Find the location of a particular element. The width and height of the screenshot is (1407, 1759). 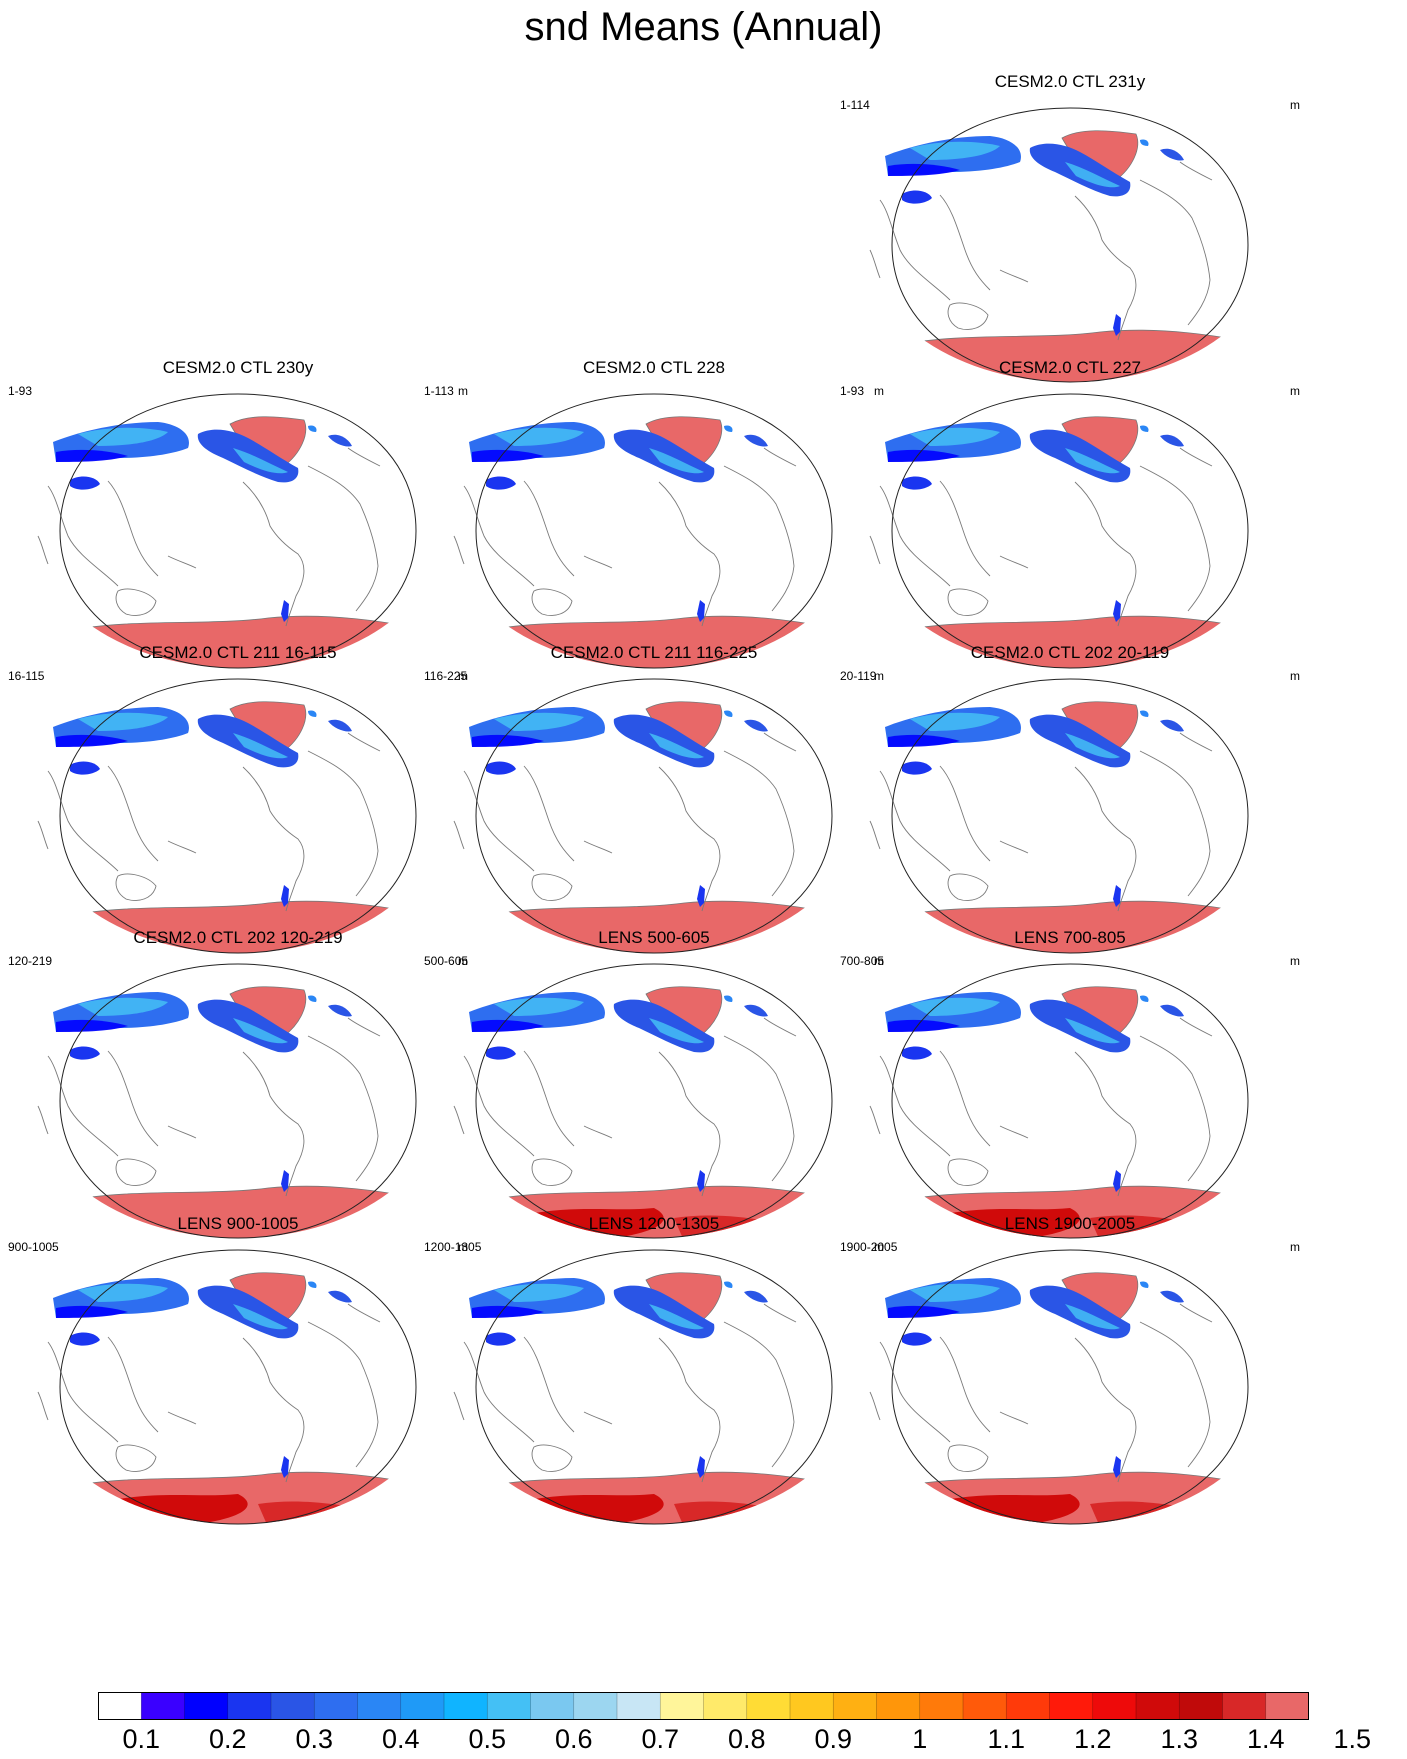

colorbar-tick-label: 1.4 is located at coordinates (1265, 1739).